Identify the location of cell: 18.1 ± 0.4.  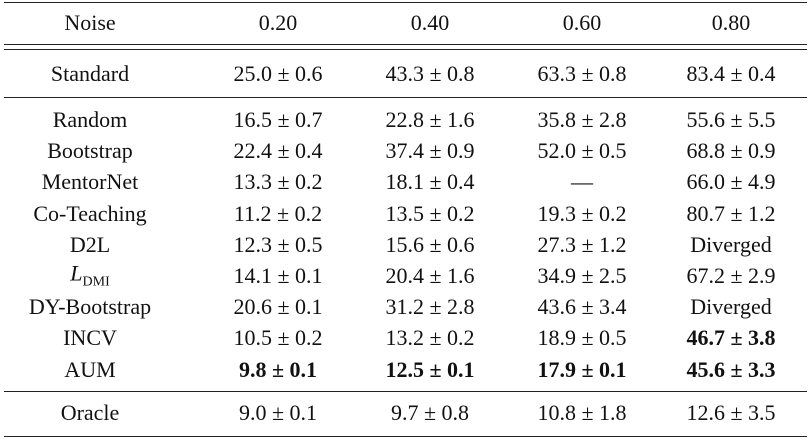
(430, 182).